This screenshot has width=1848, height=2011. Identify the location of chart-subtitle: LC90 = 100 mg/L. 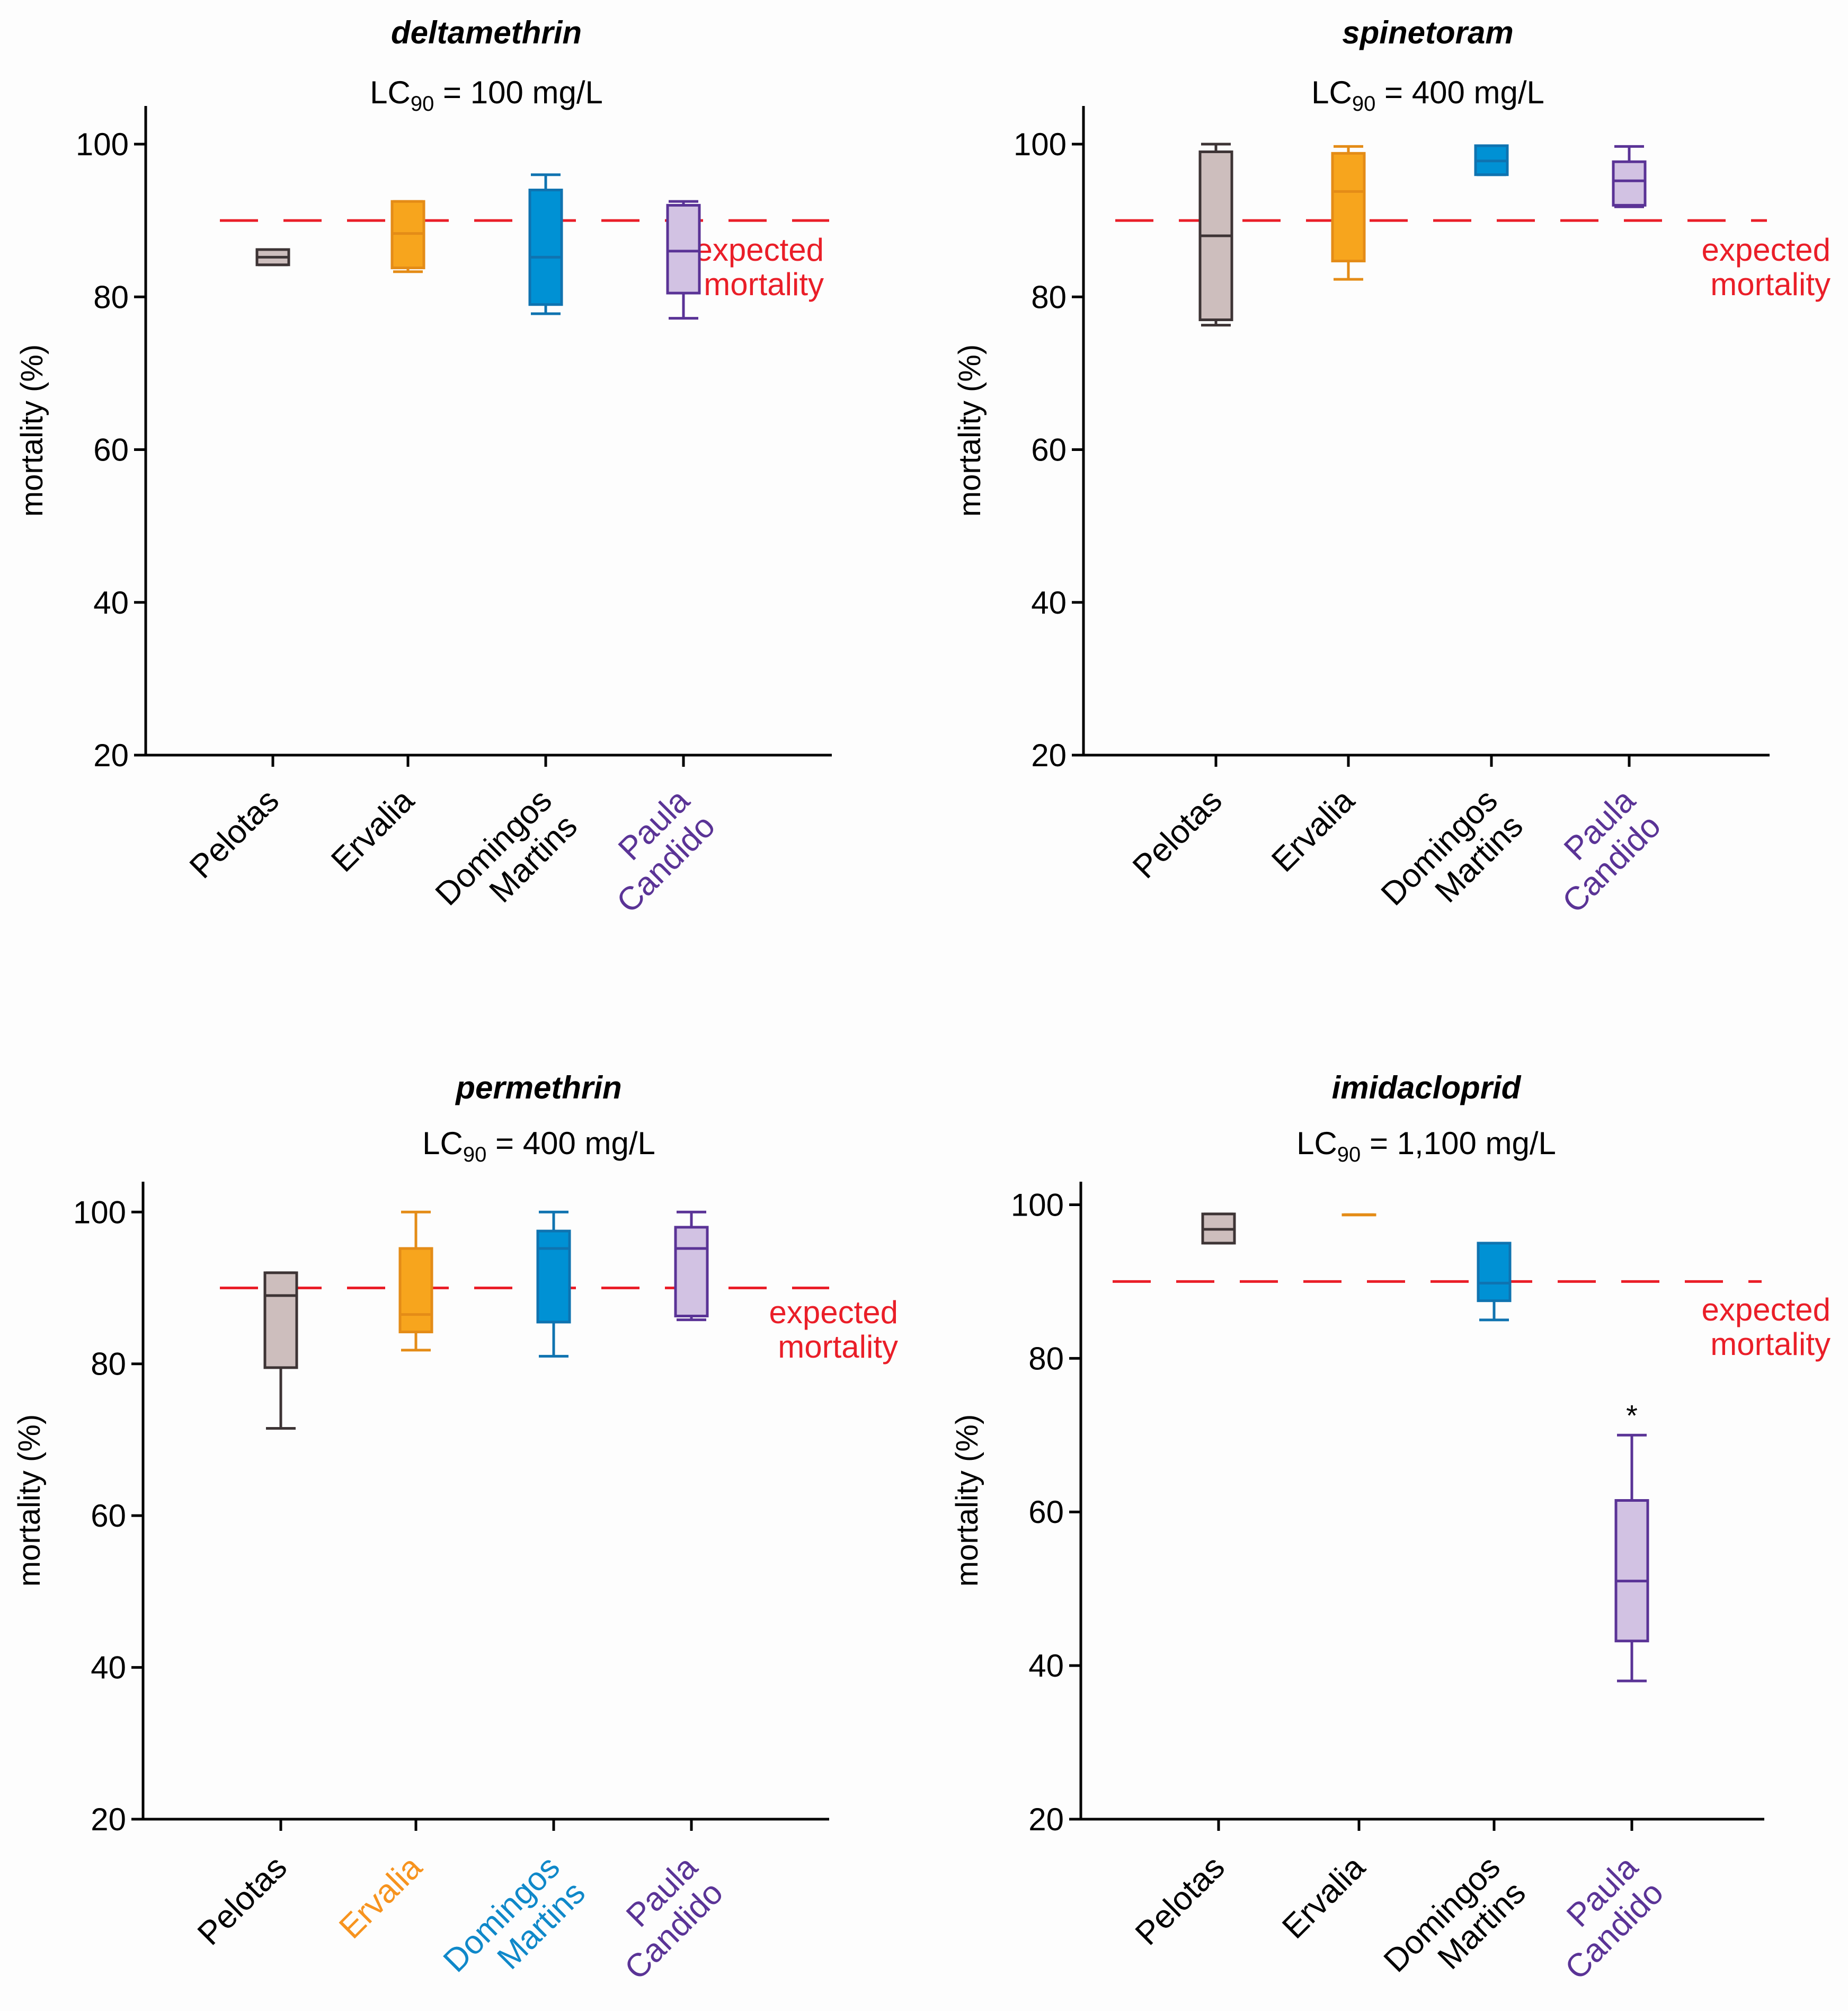
(486, 95).